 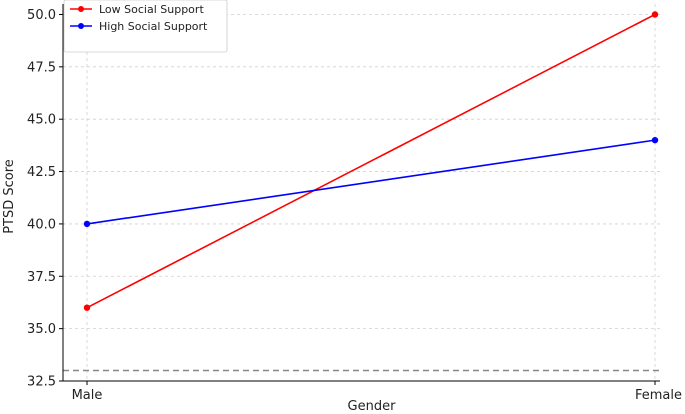 What do you see at coordinates (153, 26) in the screenshot?
I see `legend-entry-high-social-support: High Social Support` at bounding box center [153, 26].